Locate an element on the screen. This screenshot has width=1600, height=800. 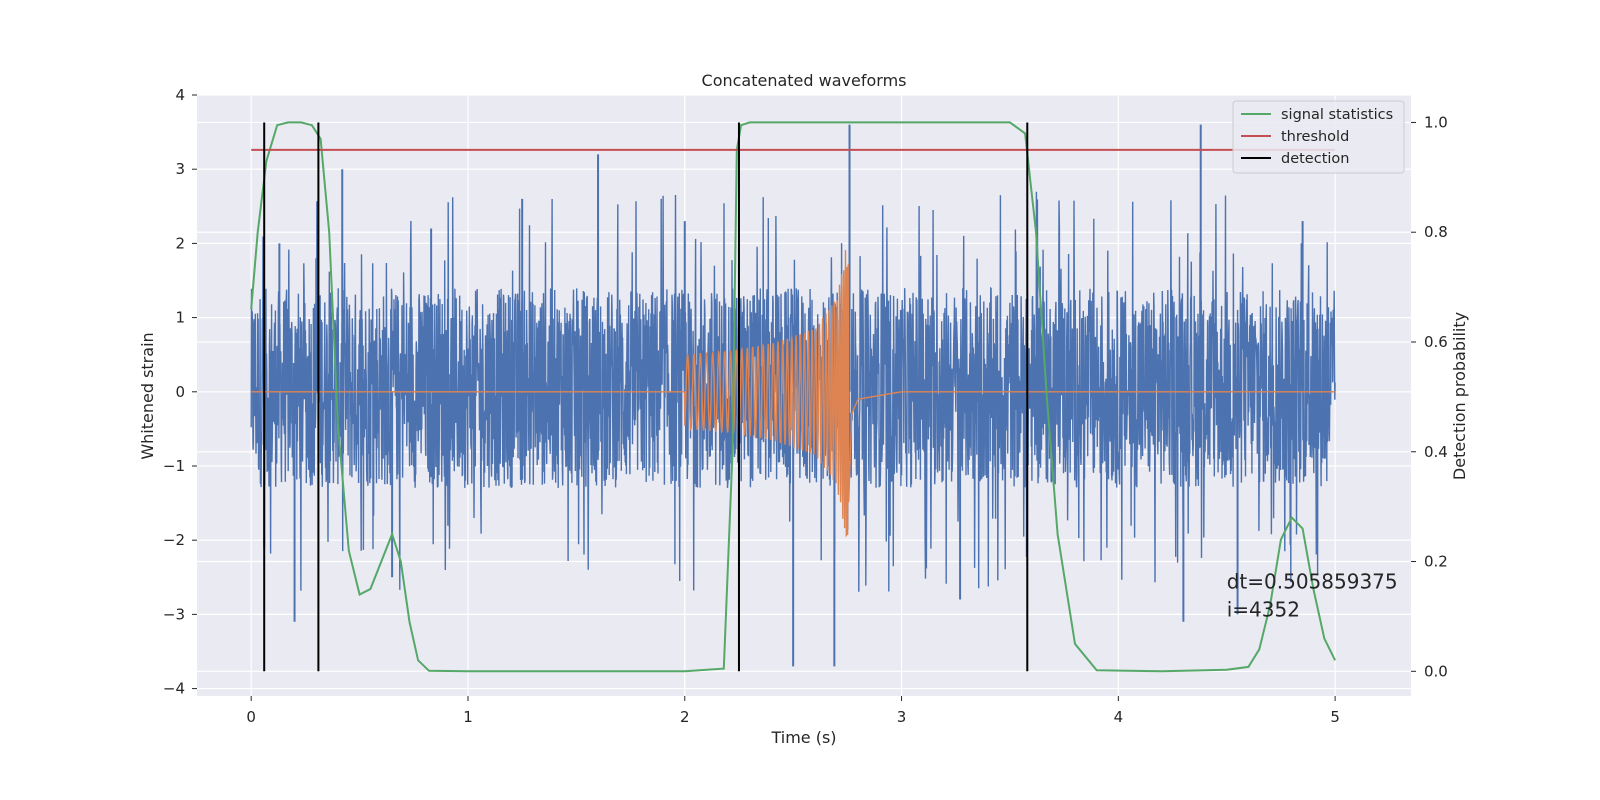
legend-box is located at coordinates (1318, 137).